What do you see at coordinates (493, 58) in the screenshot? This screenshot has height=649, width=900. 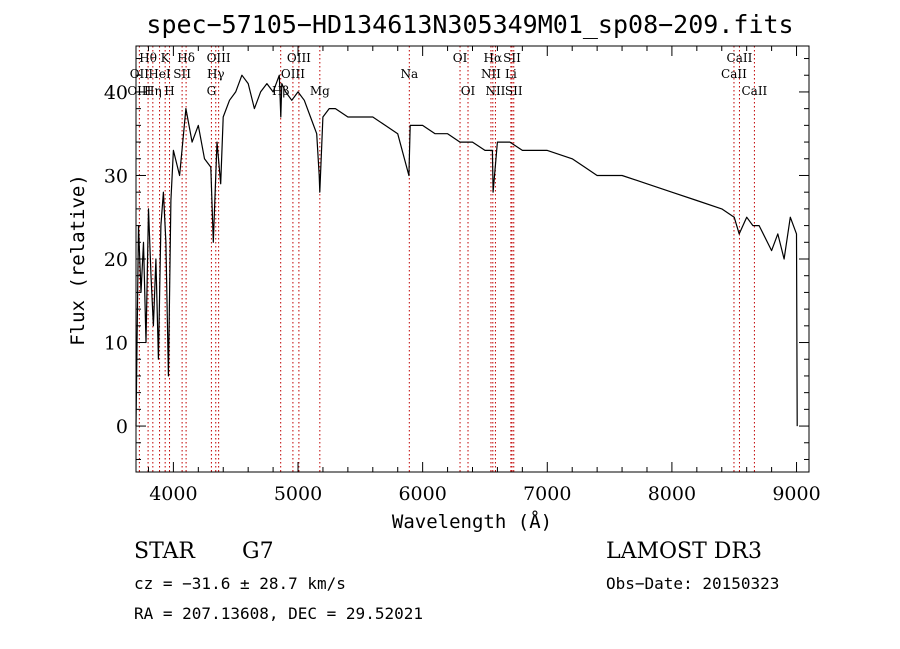 I see `spectral-line-label: Hα` at bounding box center [493, 58].